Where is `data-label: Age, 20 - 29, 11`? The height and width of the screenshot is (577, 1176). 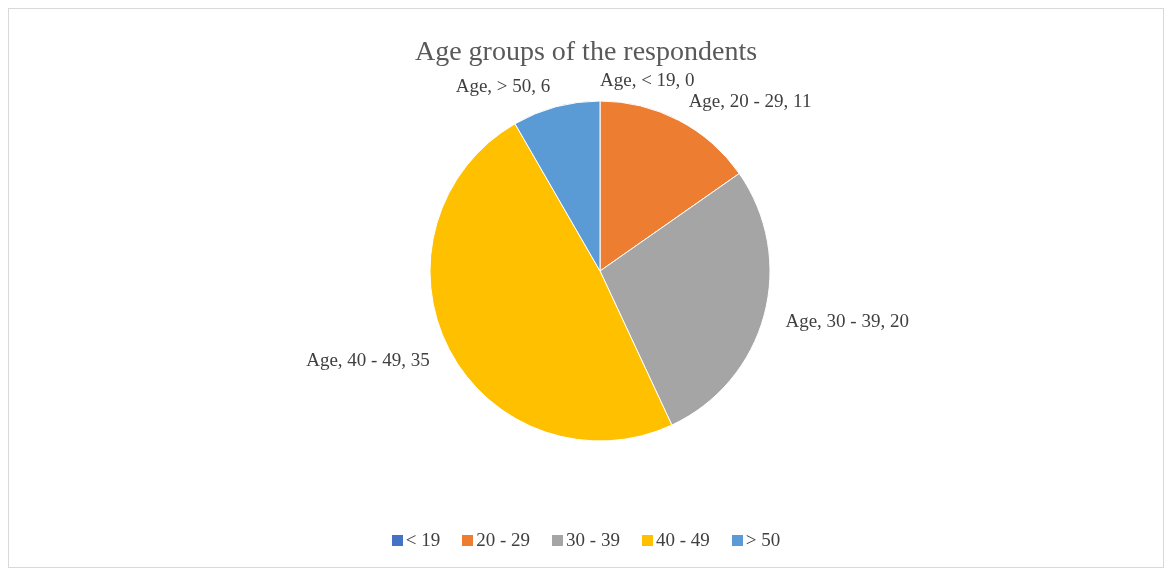 data-label: Age, 20 - 29, 11 is located at coordinates (750, 101).